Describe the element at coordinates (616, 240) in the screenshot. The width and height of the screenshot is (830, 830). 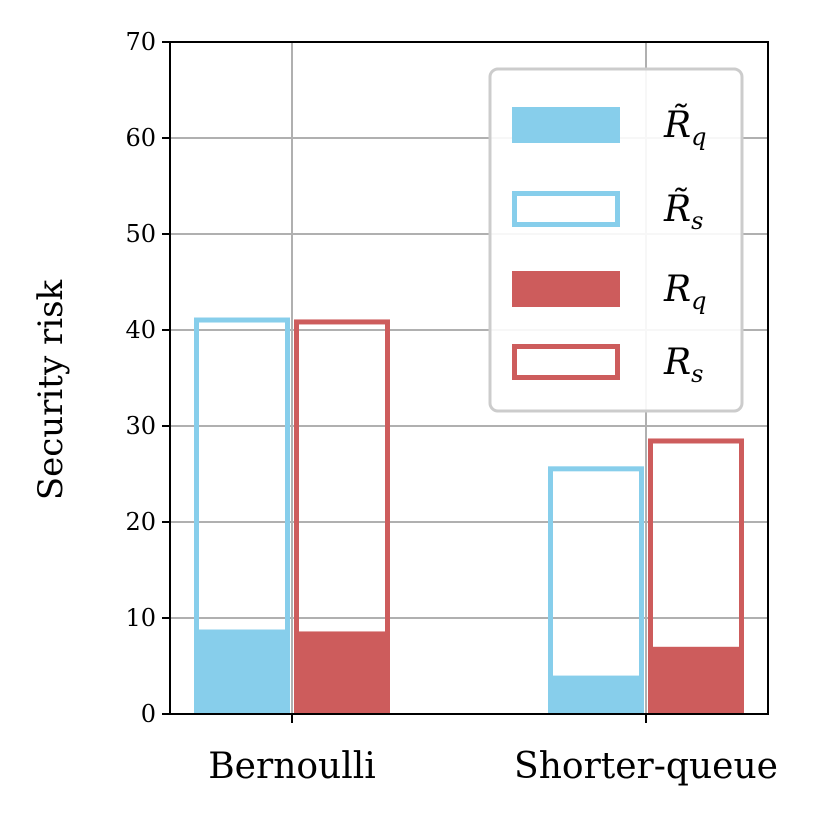
I see `legend-box` at that location.